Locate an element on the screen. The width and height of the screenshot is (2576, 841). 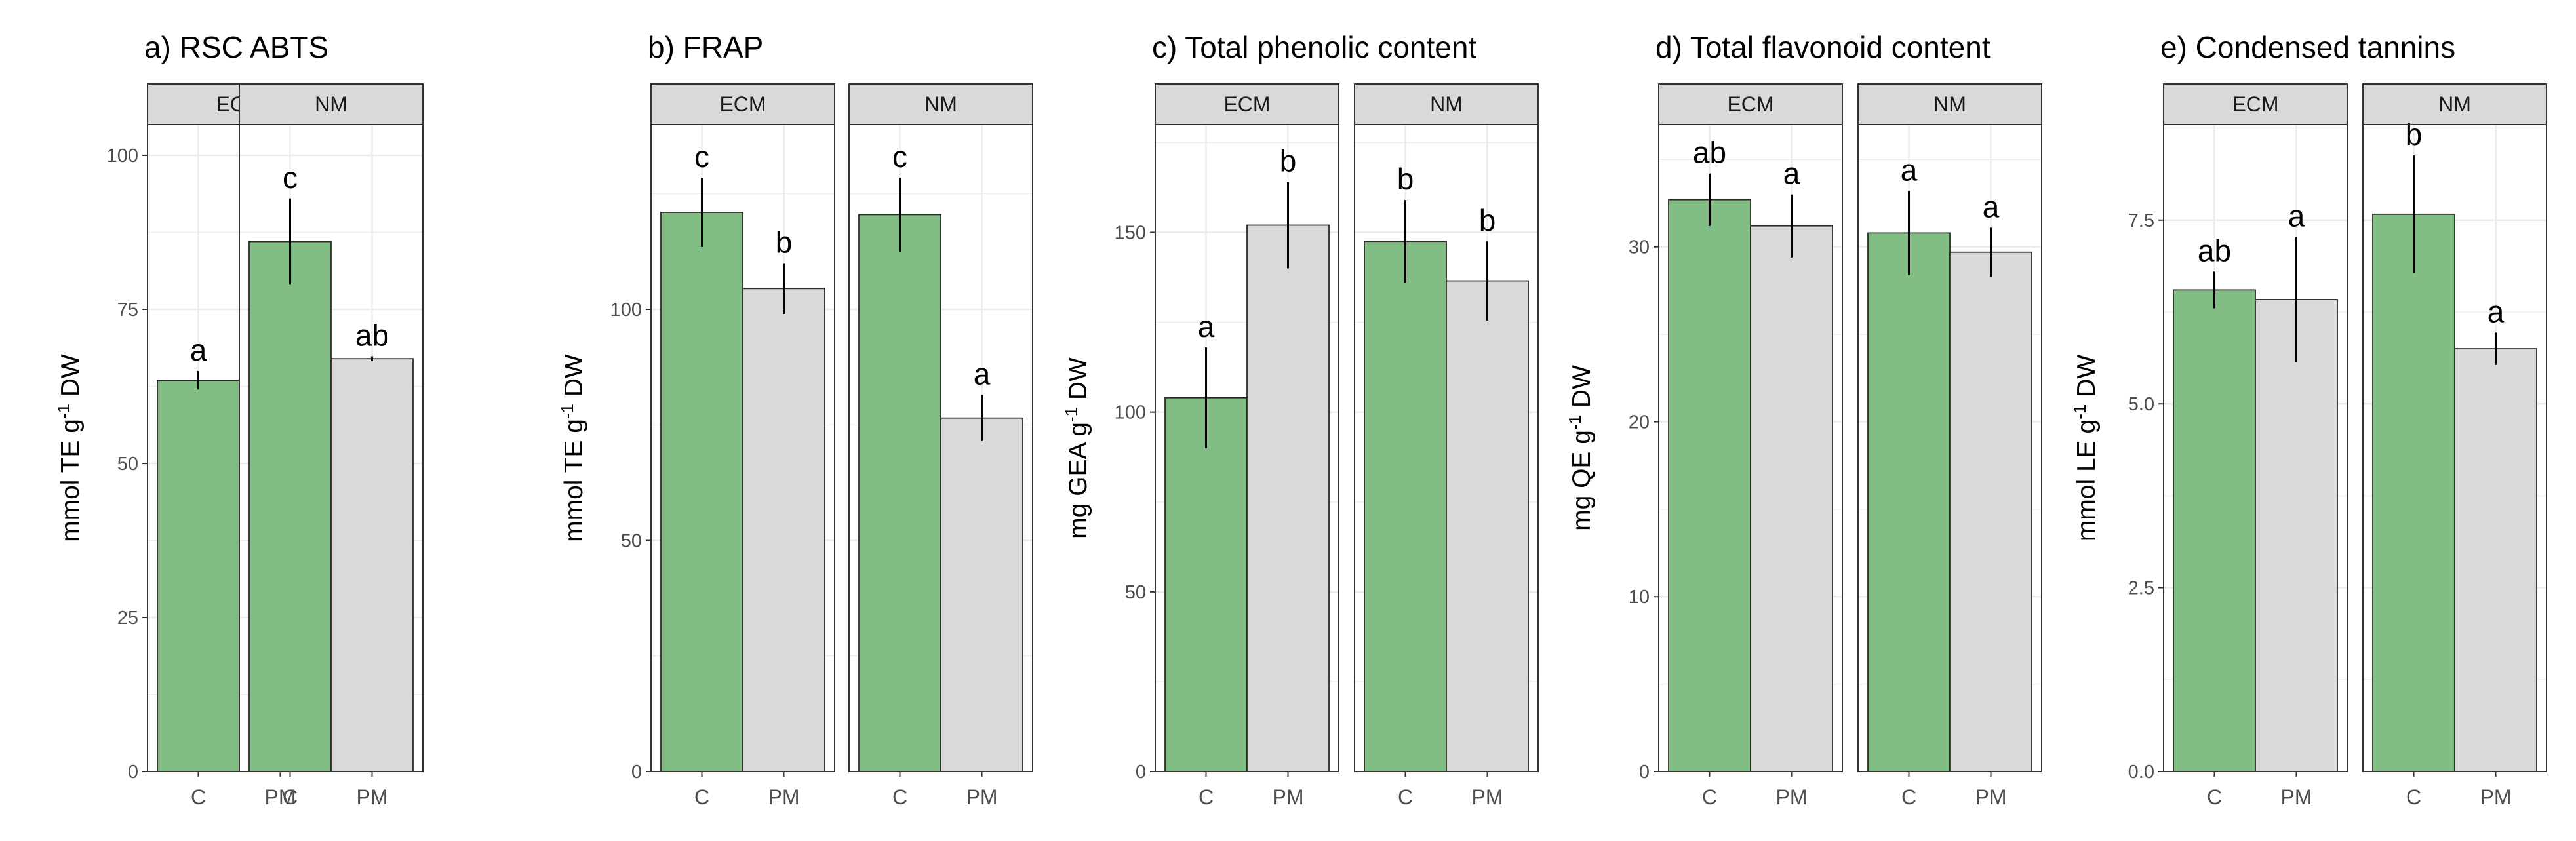
panel-title: b) FRAP is located at coordinates (705, 47).